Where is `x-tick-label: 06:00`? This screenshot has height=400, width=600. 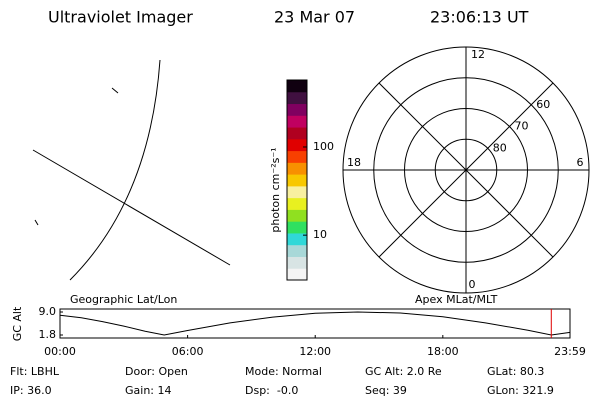
x-tick-label: 06:00 is located at coordinates (188, 351).